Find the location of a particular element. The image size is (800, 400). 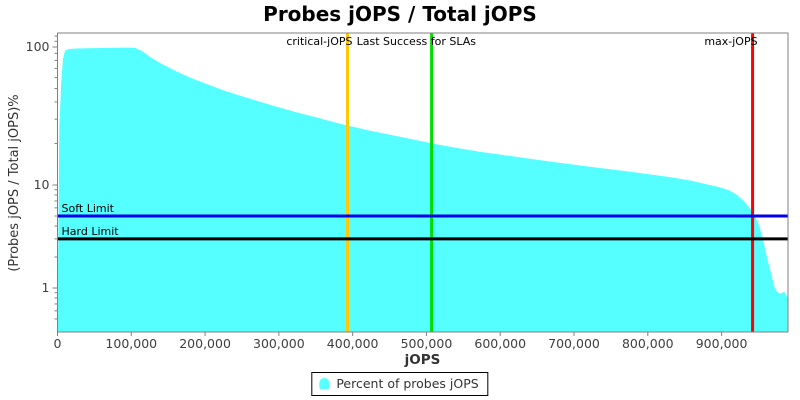

legend-label: Percent of probes jOPS is located at coordinates (407, 383).